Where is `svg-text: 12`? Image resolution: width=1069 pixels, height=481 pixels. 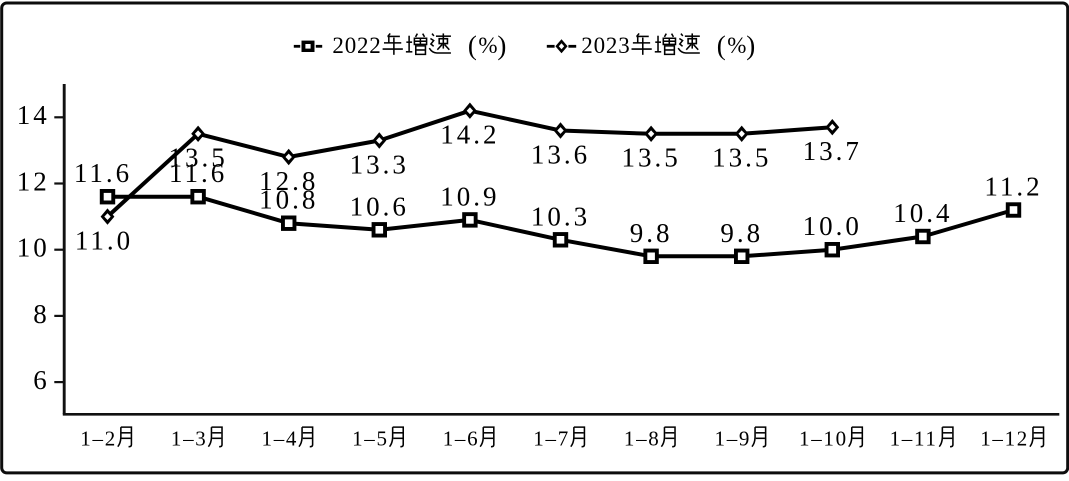
svg-text: 12 is located at coordinates (33, 181).